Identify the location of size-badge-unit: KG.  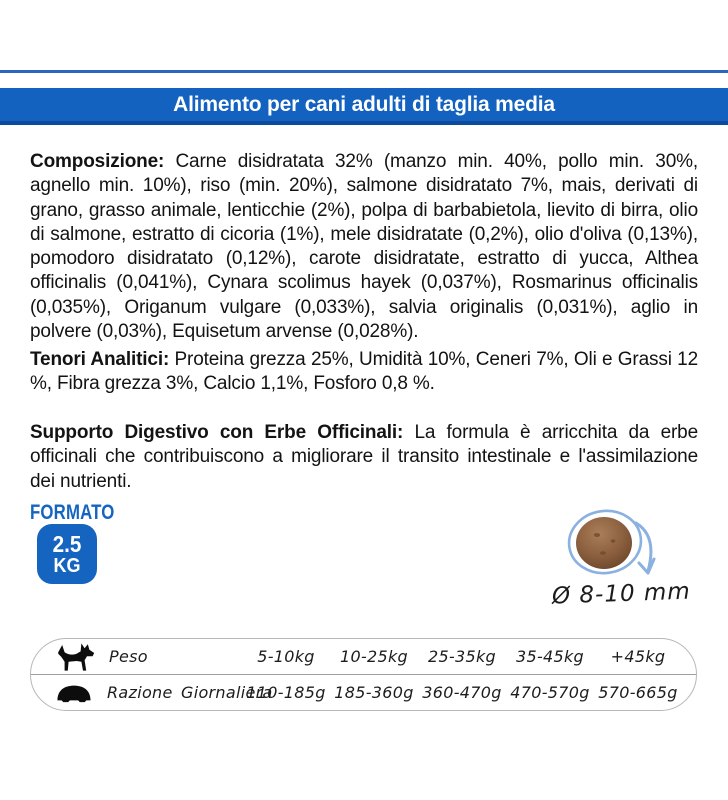
(67, 565).